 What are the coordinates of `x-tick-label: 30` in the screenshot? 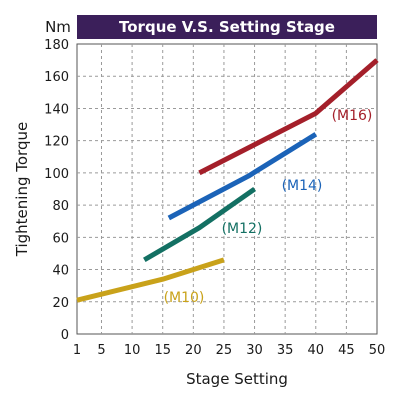 It's located at (254, 350).